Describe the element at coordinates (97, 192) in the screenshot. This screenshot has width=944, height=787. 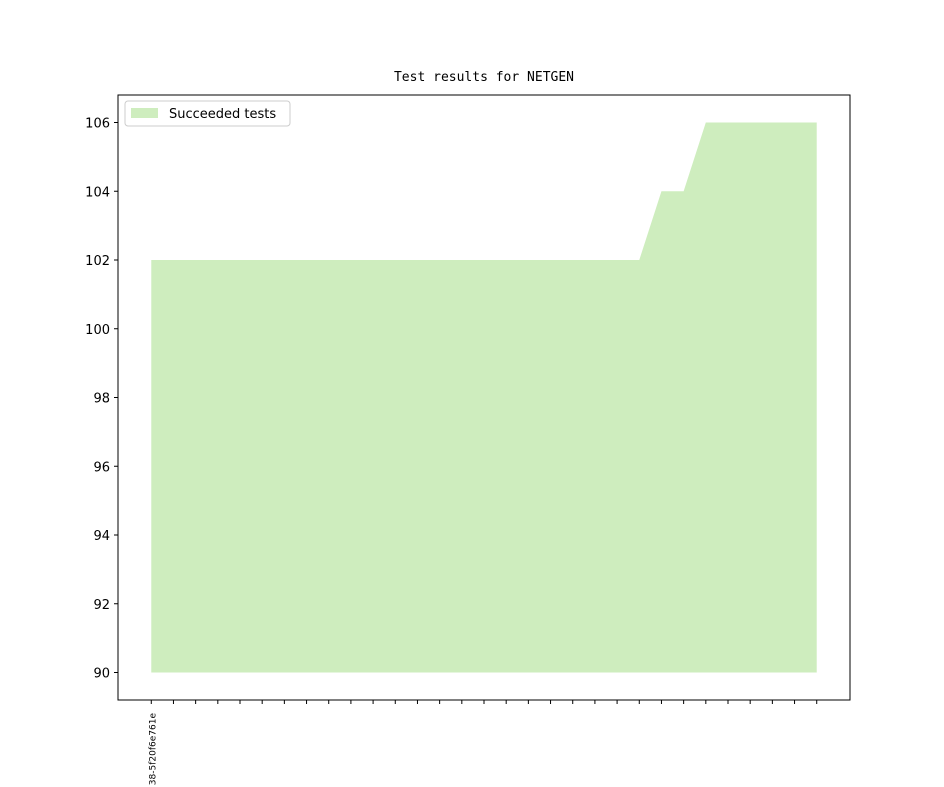
I see `y-tick-label: 104` at that location.